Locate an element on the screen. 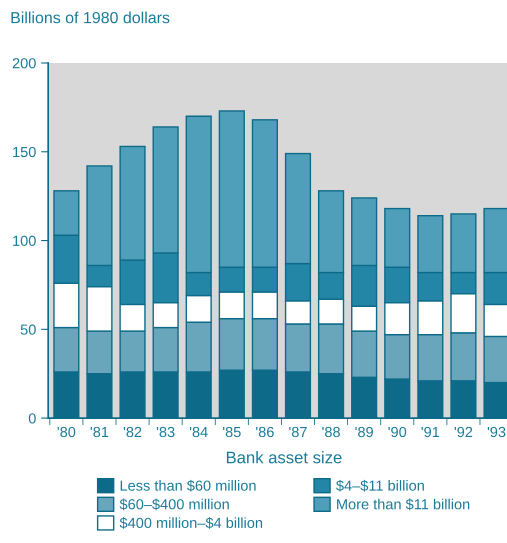 This screenshot has width=507, height=543. x-tick-label: '89 is located at coordinates (364, 432).